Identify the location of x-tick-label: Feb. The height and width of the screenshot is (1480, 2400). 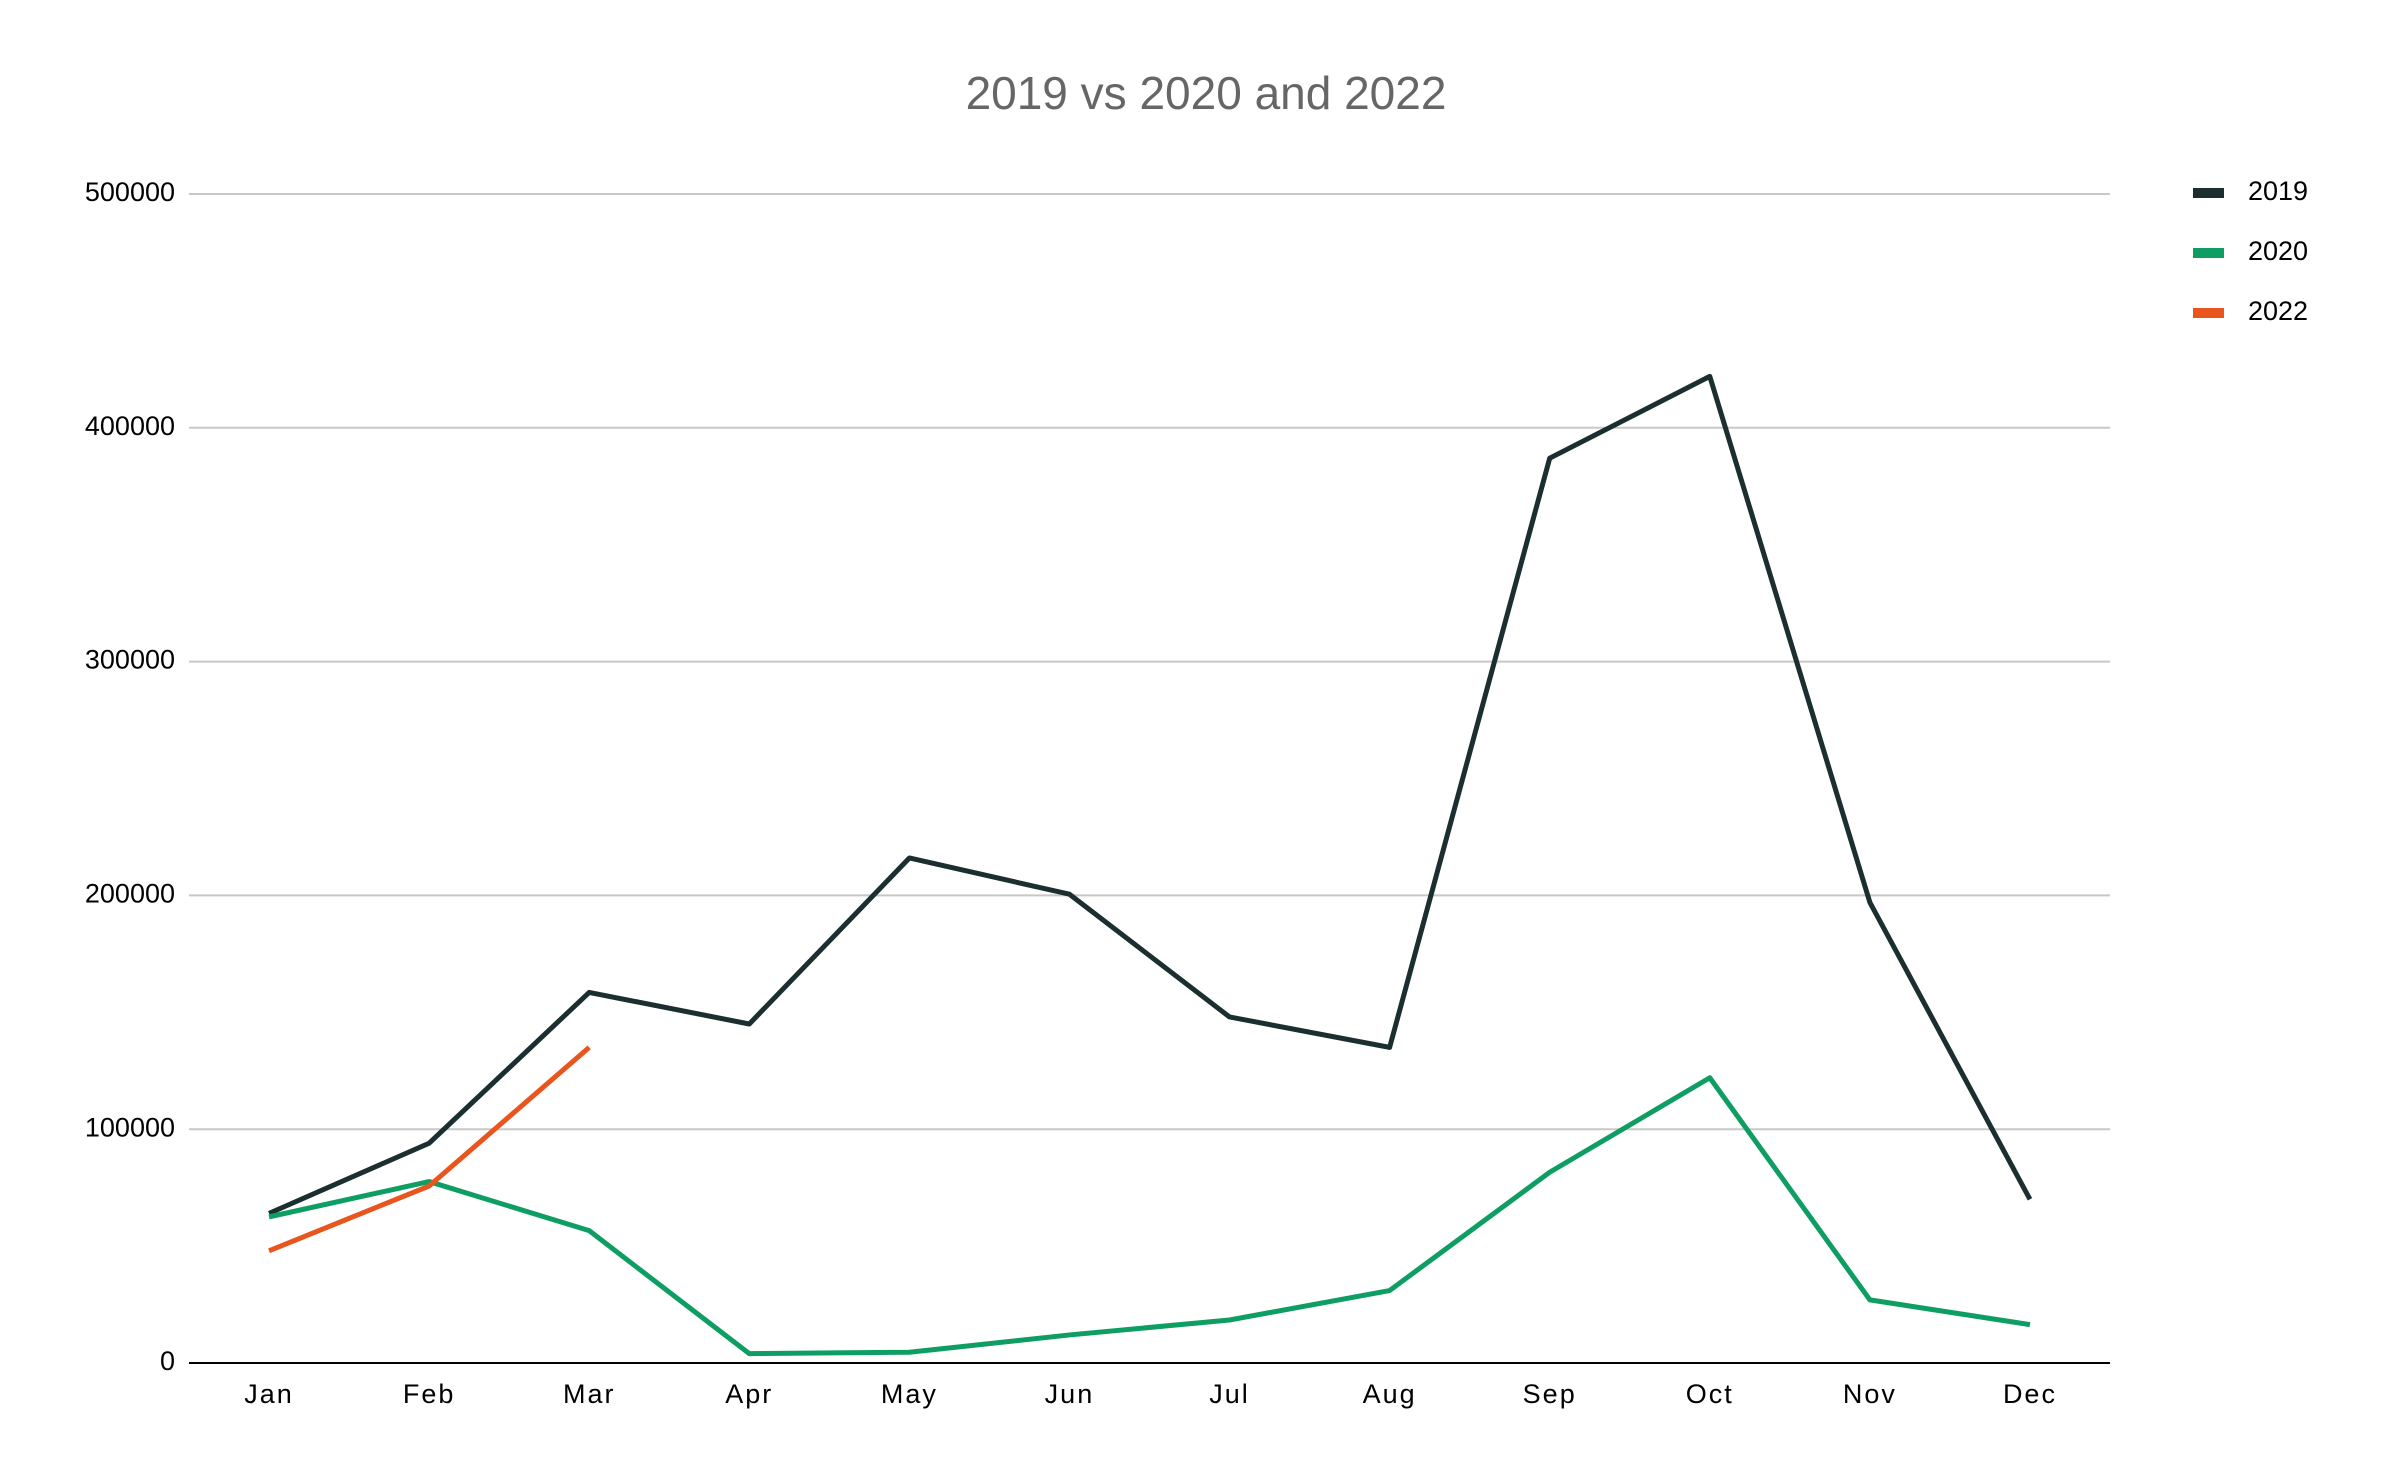
(429, 1394).